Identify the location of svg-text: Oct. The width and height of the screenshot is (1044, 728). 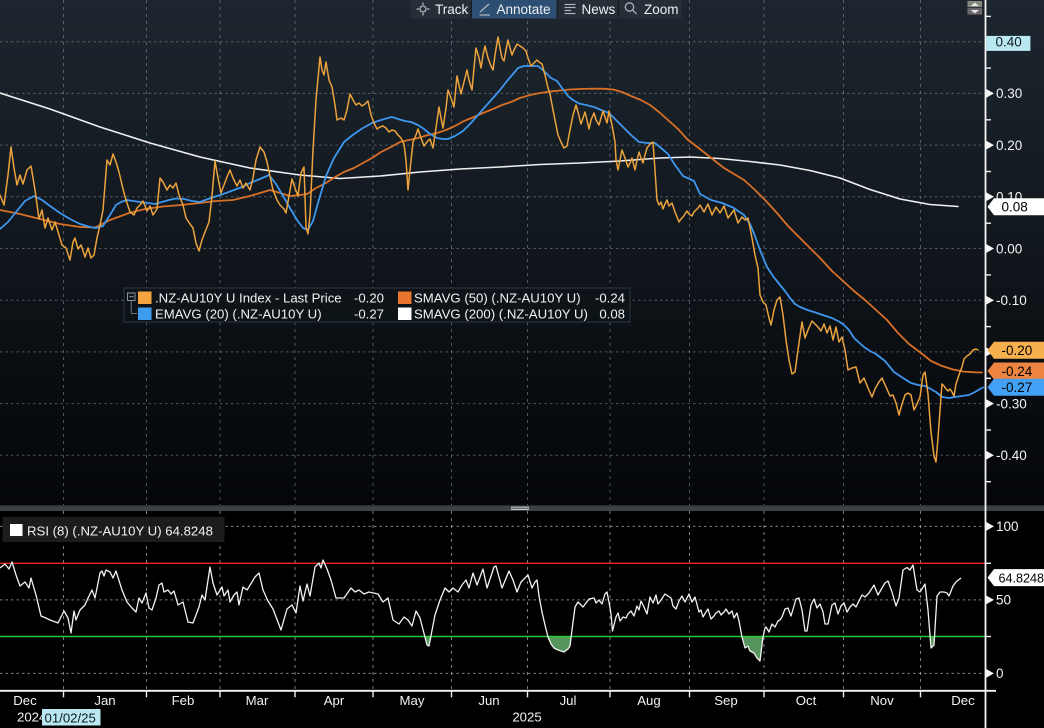
(806, 700).